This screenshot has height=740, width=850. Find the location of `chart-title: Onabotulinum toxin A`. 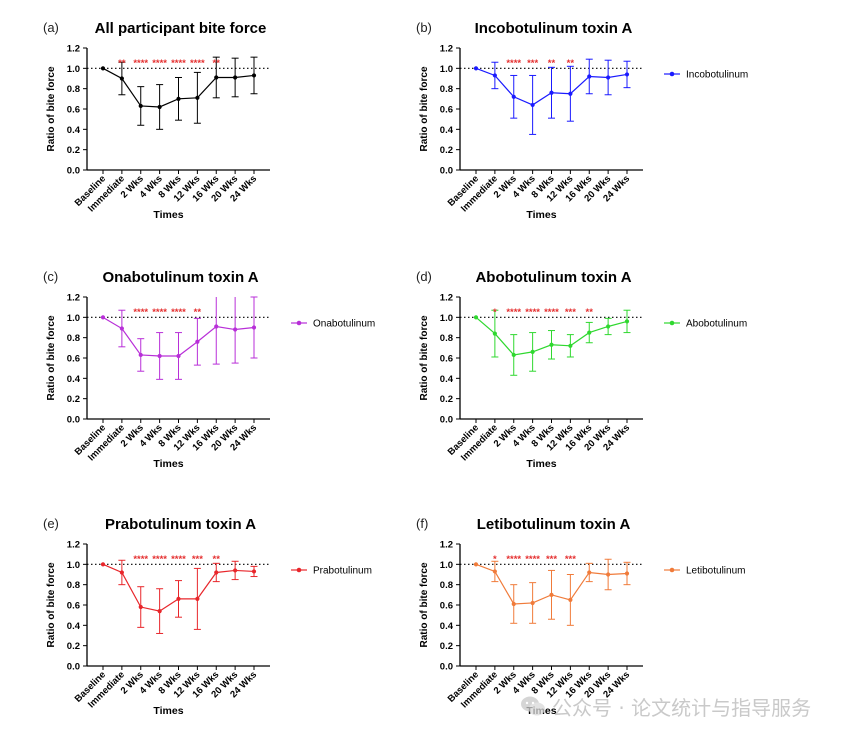

chart-title: Onabotulinum toxin A is located at coordinates (180, 277).